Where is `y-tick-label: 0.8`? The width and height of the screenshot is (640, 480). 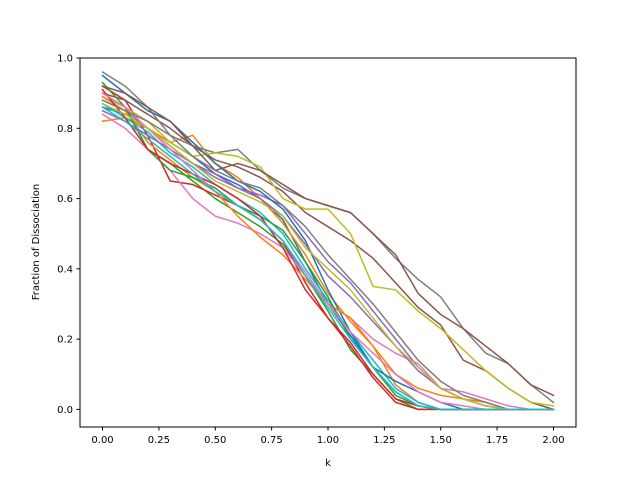
y-tick-label: 0.8 is located at coordinates (65, 129).